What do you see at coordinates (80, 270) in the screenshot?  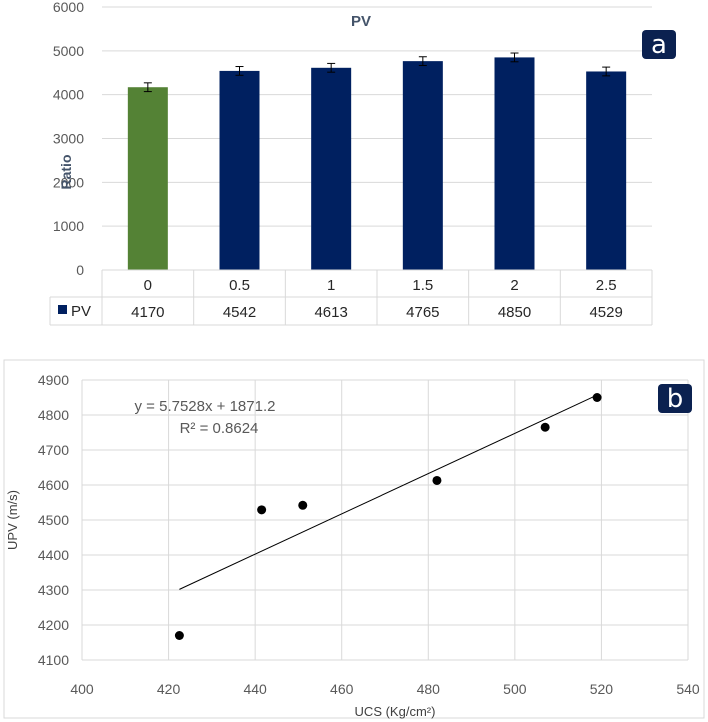 I see `a-y-tick-label: 0` at bounding box center [80, 270].